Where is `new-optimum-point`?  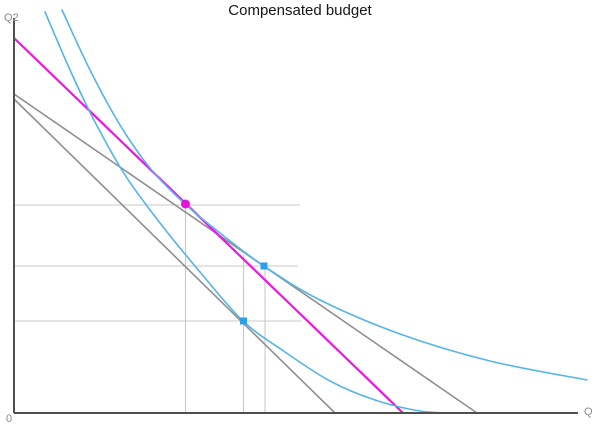
new-optimum-point is located at coordinates (243, 321).